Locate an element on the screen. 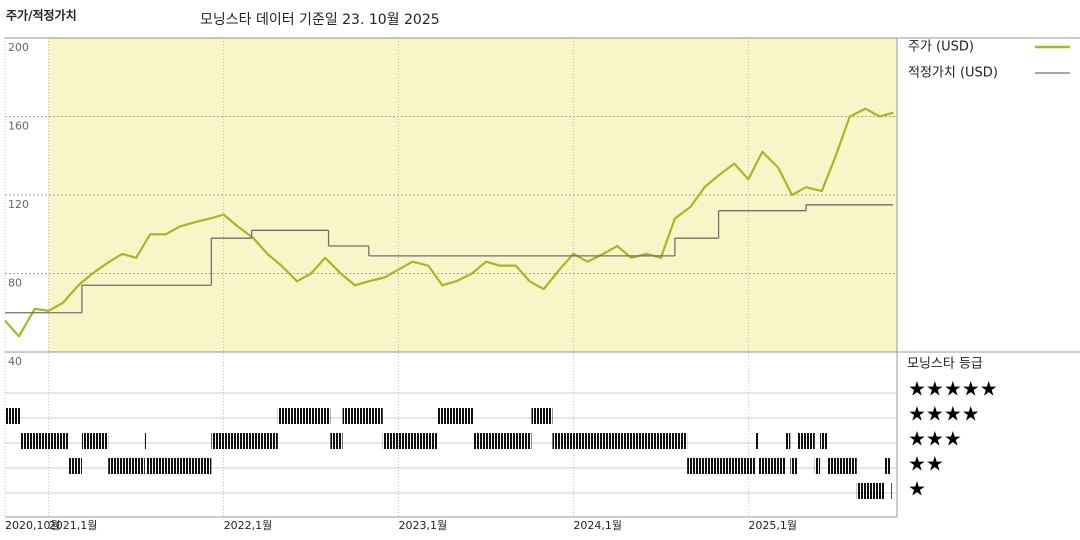 The image size is (1080, 540). legend-label: 적정가치 (USD) is located at coordinates (953, 73).